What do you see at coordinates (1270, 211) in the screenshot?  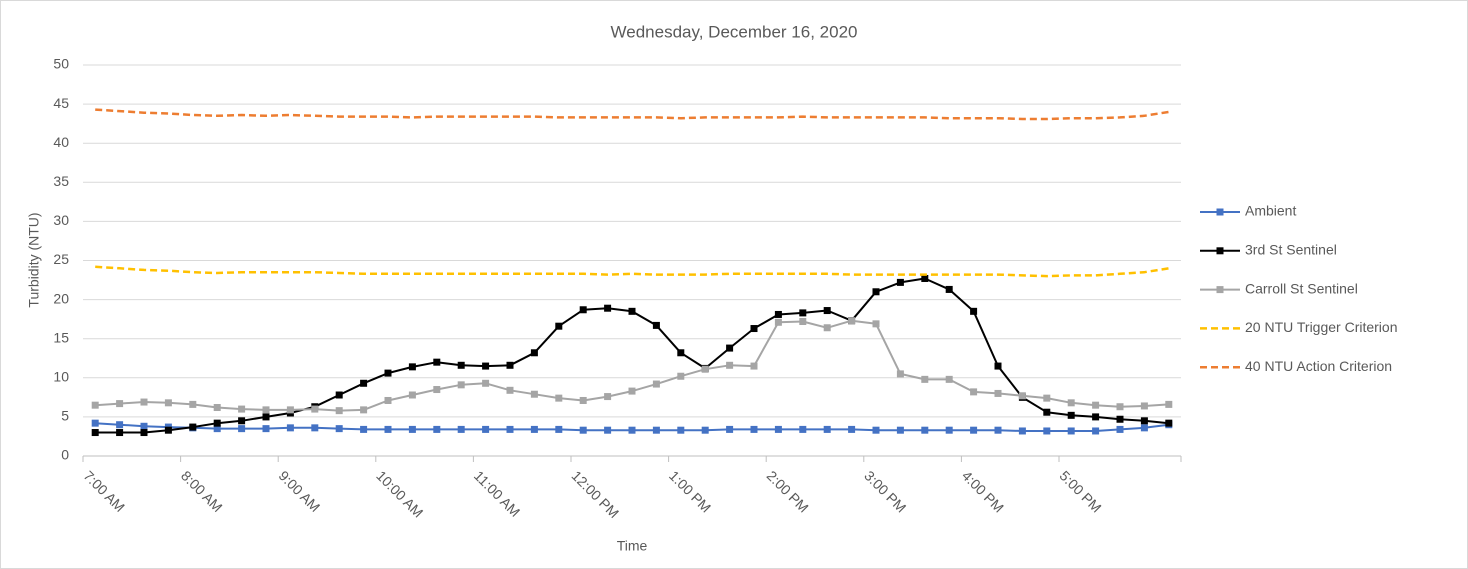 I see `legend-label: Ambient` at bounding box center [1270, 211].